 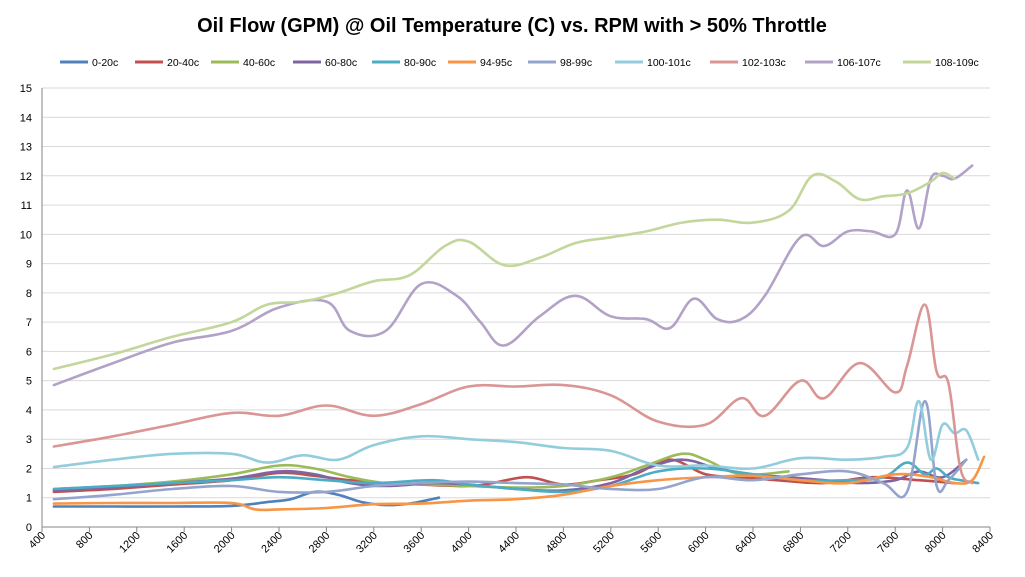 What do you see at coordinates (26, 89) in the screenshot?
I see `y-tick-label: 15` at bounding box center [26, 89].